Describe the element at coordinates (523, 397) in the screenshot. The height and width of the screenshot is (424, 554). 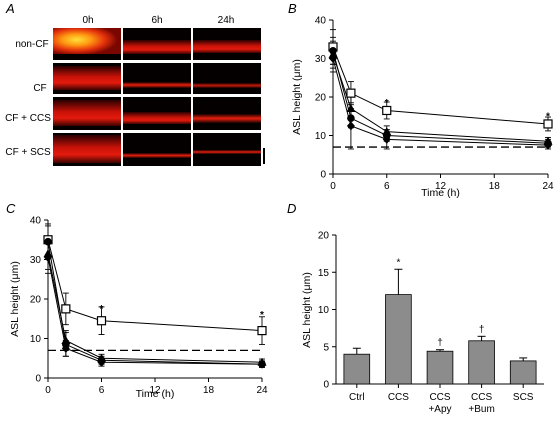
I see `category-label: SCS` at that location.